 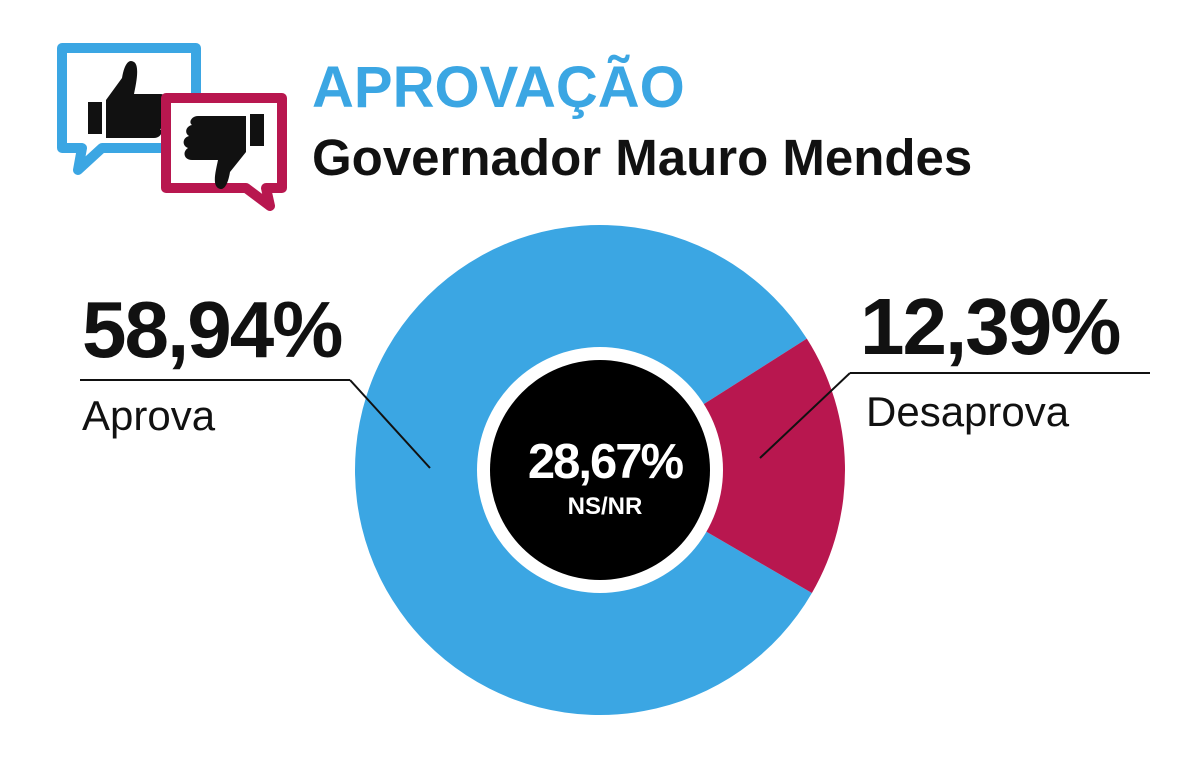 What do you see at coordinates (605, 506) in the screenshot?
I see `nsnr-label: NS/NR` at bounding box center [605, 506].